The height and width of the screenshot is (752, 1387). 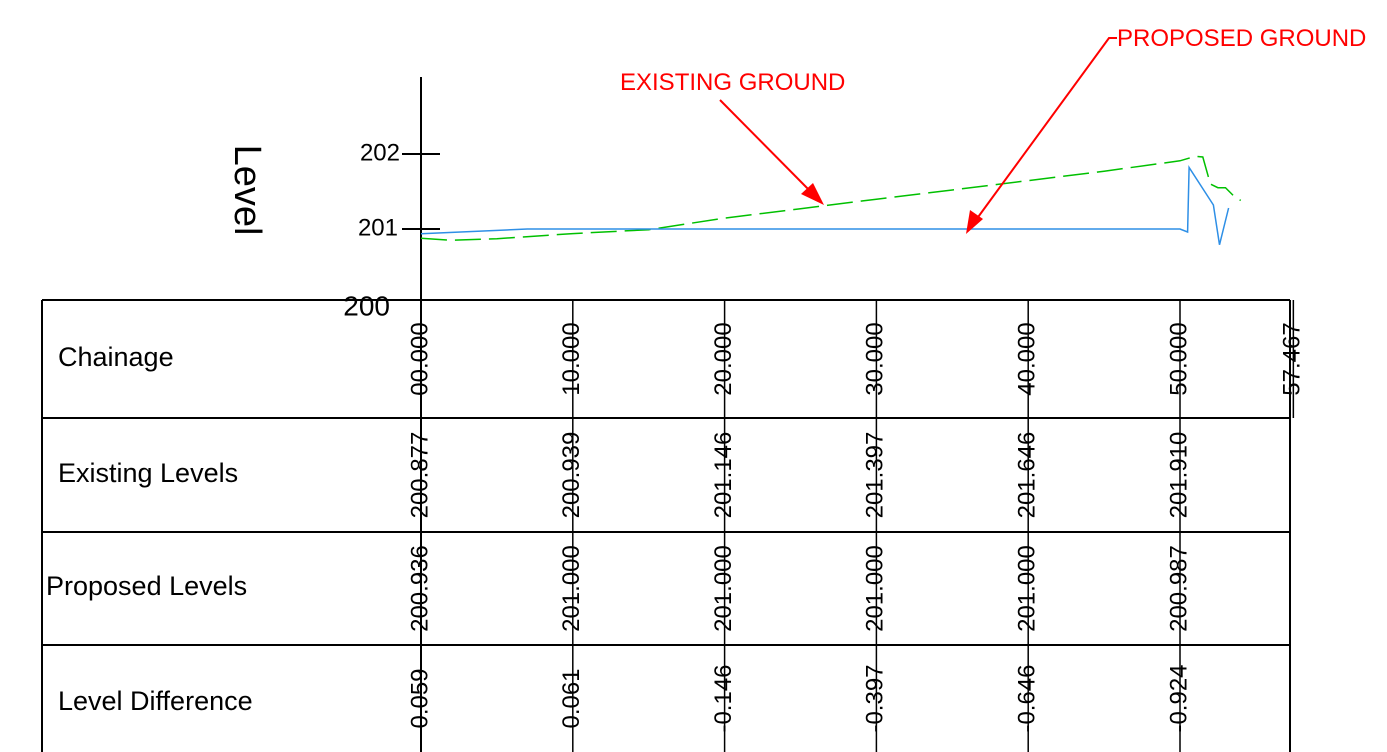 I want to click on table-value-r0-c3: 30.000, so click(x=875, y=358).